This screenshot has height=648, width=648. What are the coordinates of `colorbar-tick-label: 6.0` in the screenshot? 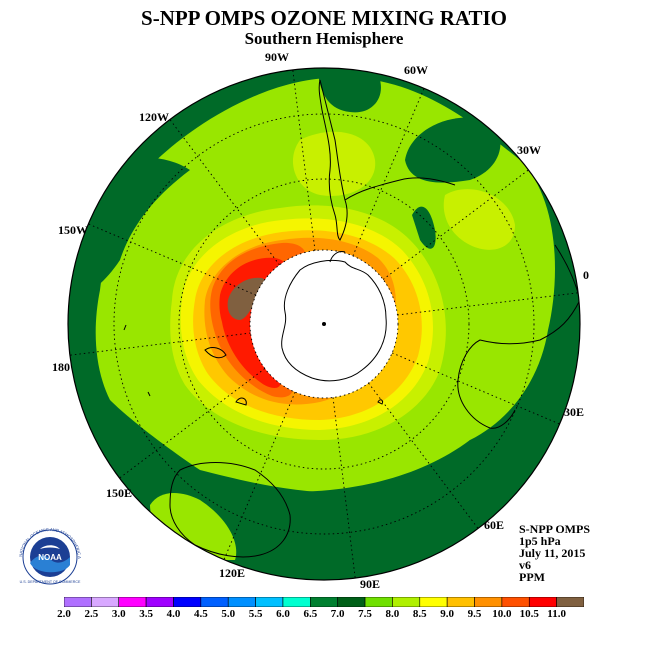 It's located at (283, 614).